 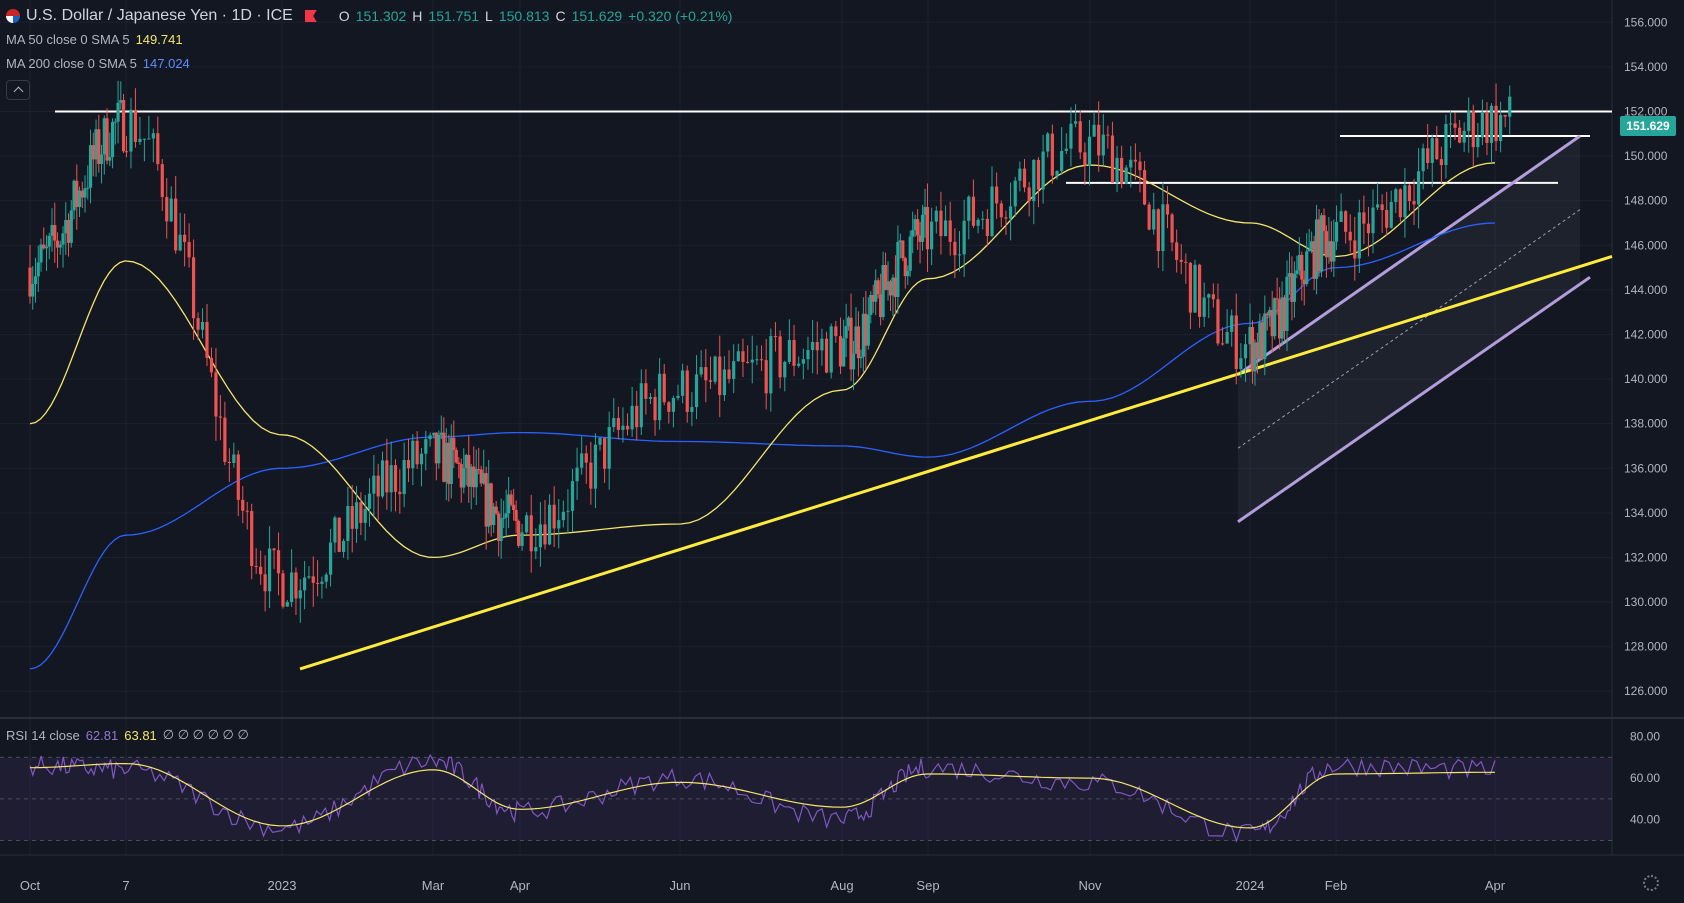 I want to click on settings-button, so click(x=1651, y=883).